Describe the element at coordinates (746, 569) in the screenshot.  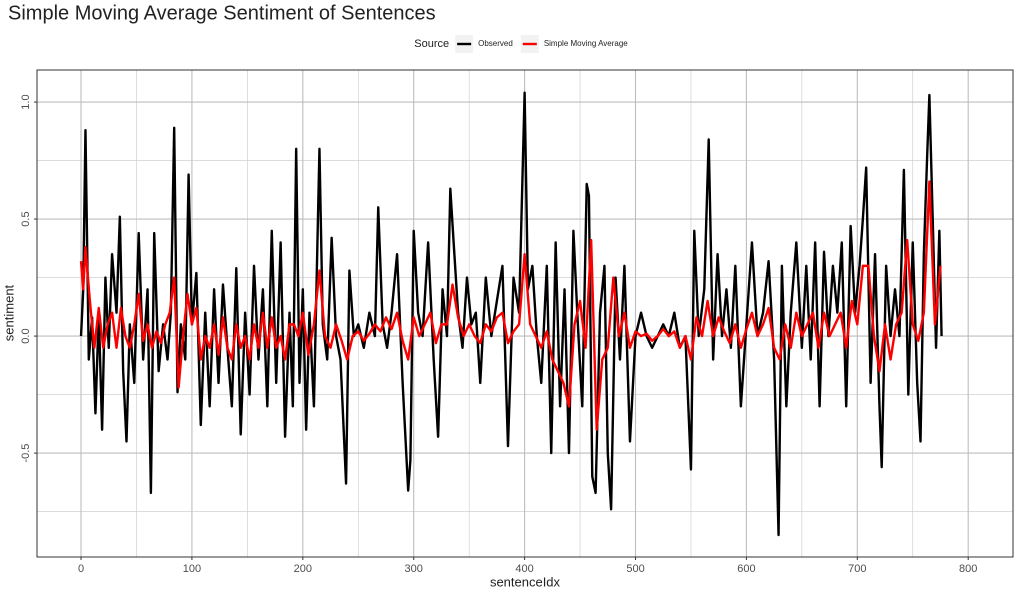
I see `x-tick-label: 600` at that location.